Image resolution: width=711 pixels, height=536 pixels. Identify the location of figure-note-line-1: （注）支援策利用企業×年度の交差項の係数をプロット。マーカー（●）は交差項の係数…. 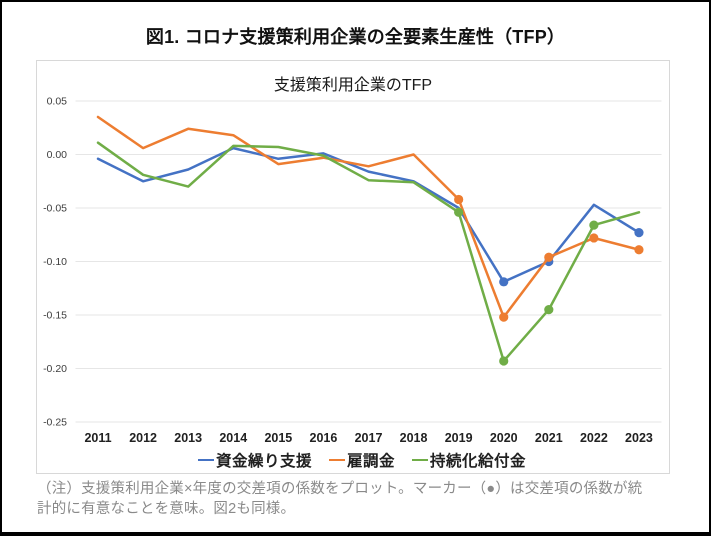
(340, 489).